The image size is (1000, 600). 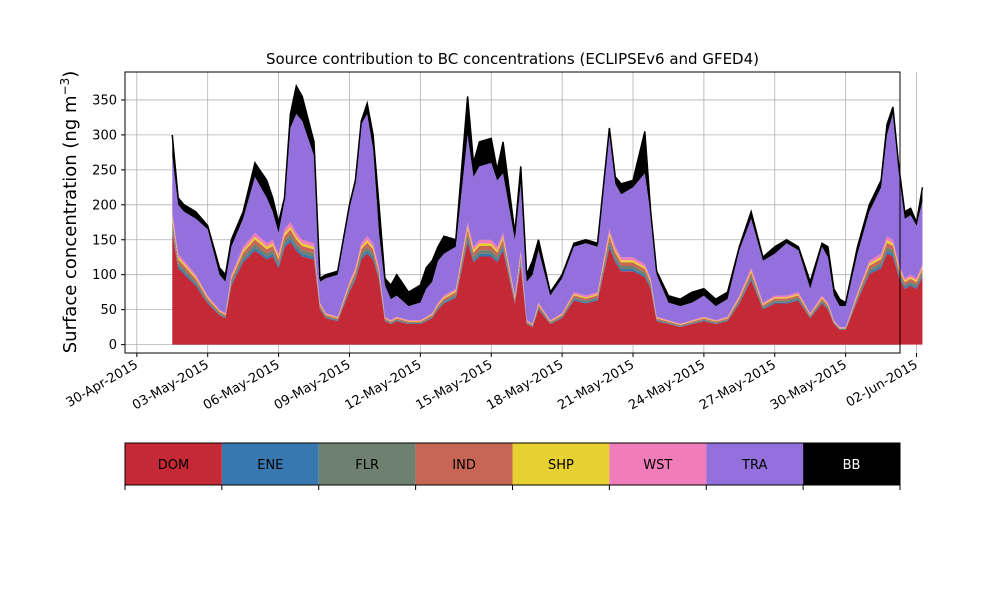 I want to click on y-axis-label: Surface concentration (ng m−3), so click(x=69, y=212).